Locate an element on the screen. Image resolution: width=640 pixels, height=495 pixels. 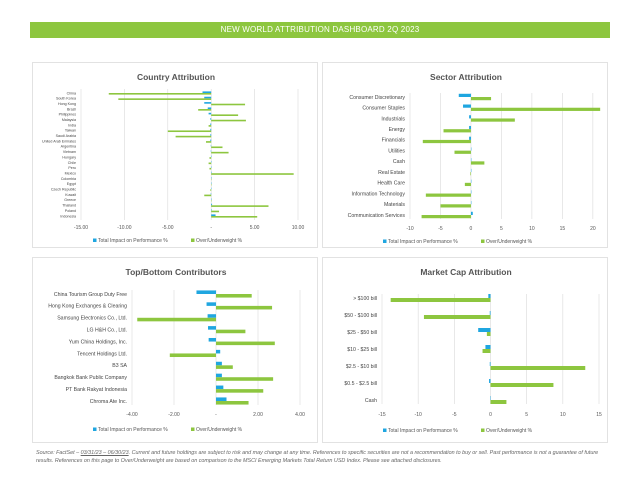
category-label: B3 SA is located at coordinates (119, 366).